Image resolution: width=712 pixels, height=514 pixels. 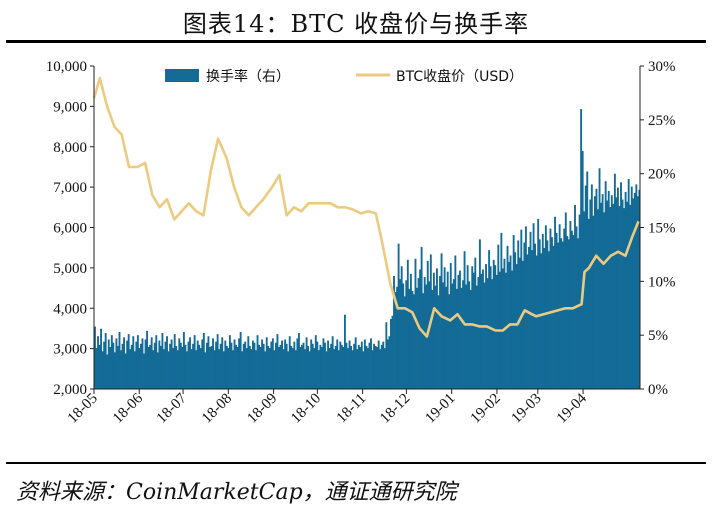 I want to click on left-tick-label: 10,000, so click(x=66, y=67).